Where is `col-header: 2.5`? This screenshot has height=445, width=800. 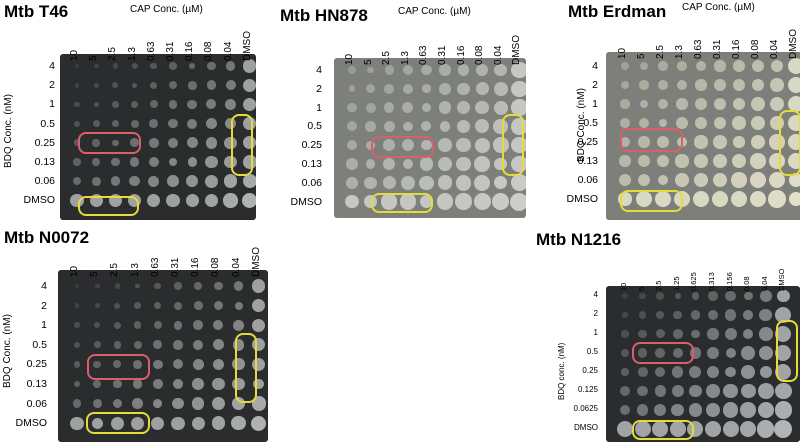
col-header: 2.5 is located at coordinates (659, 285).